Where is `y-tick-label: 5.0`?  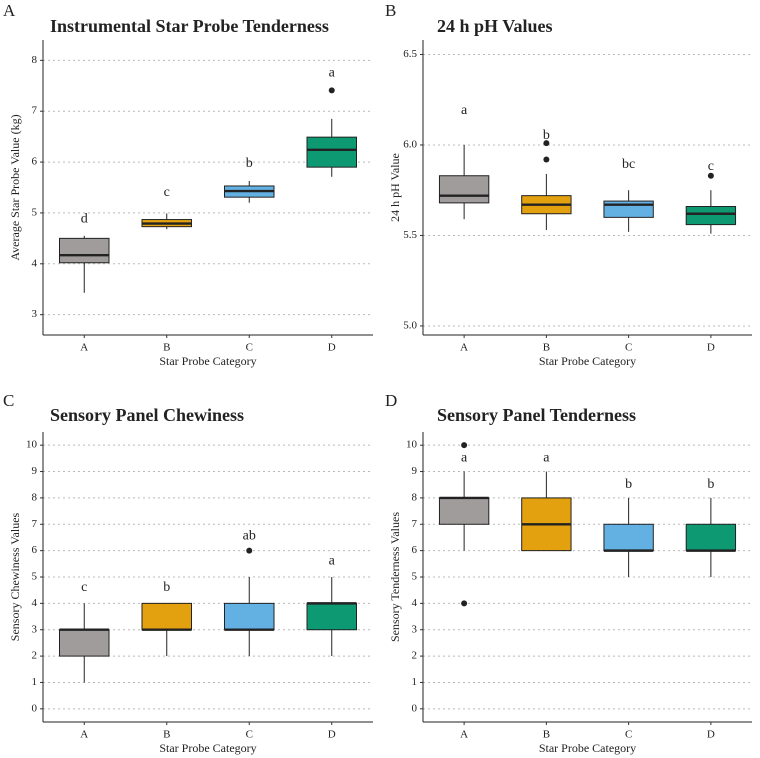
y-tick-label: 5.0 is located at coordinates (410, 325).